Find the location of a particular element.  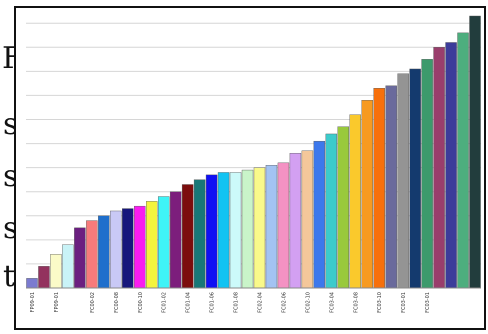

x-tick-label: FC03-10 is located at coordinates (380, 302).